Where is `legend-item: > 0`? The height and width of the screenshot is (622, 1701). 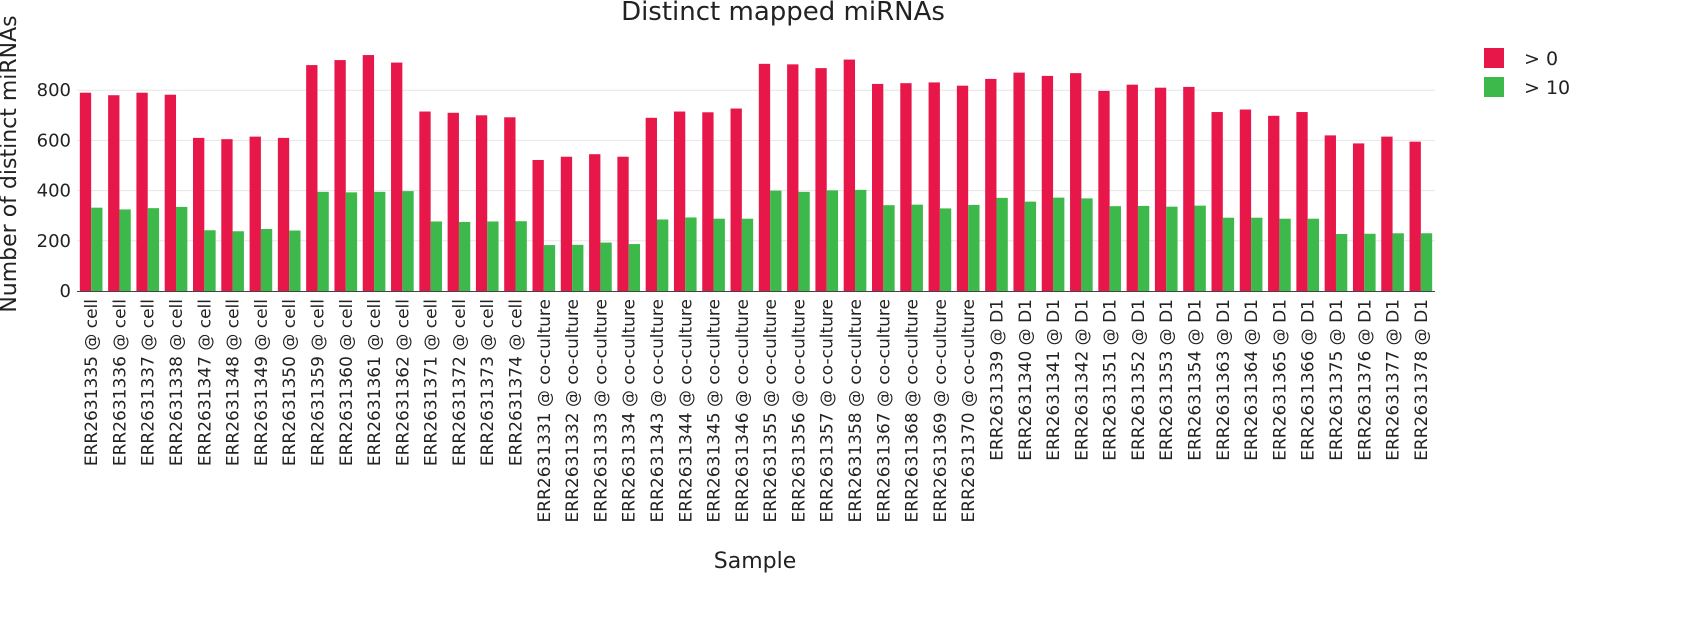 legend-item: > 0 is located at coordinates (1521, 59).